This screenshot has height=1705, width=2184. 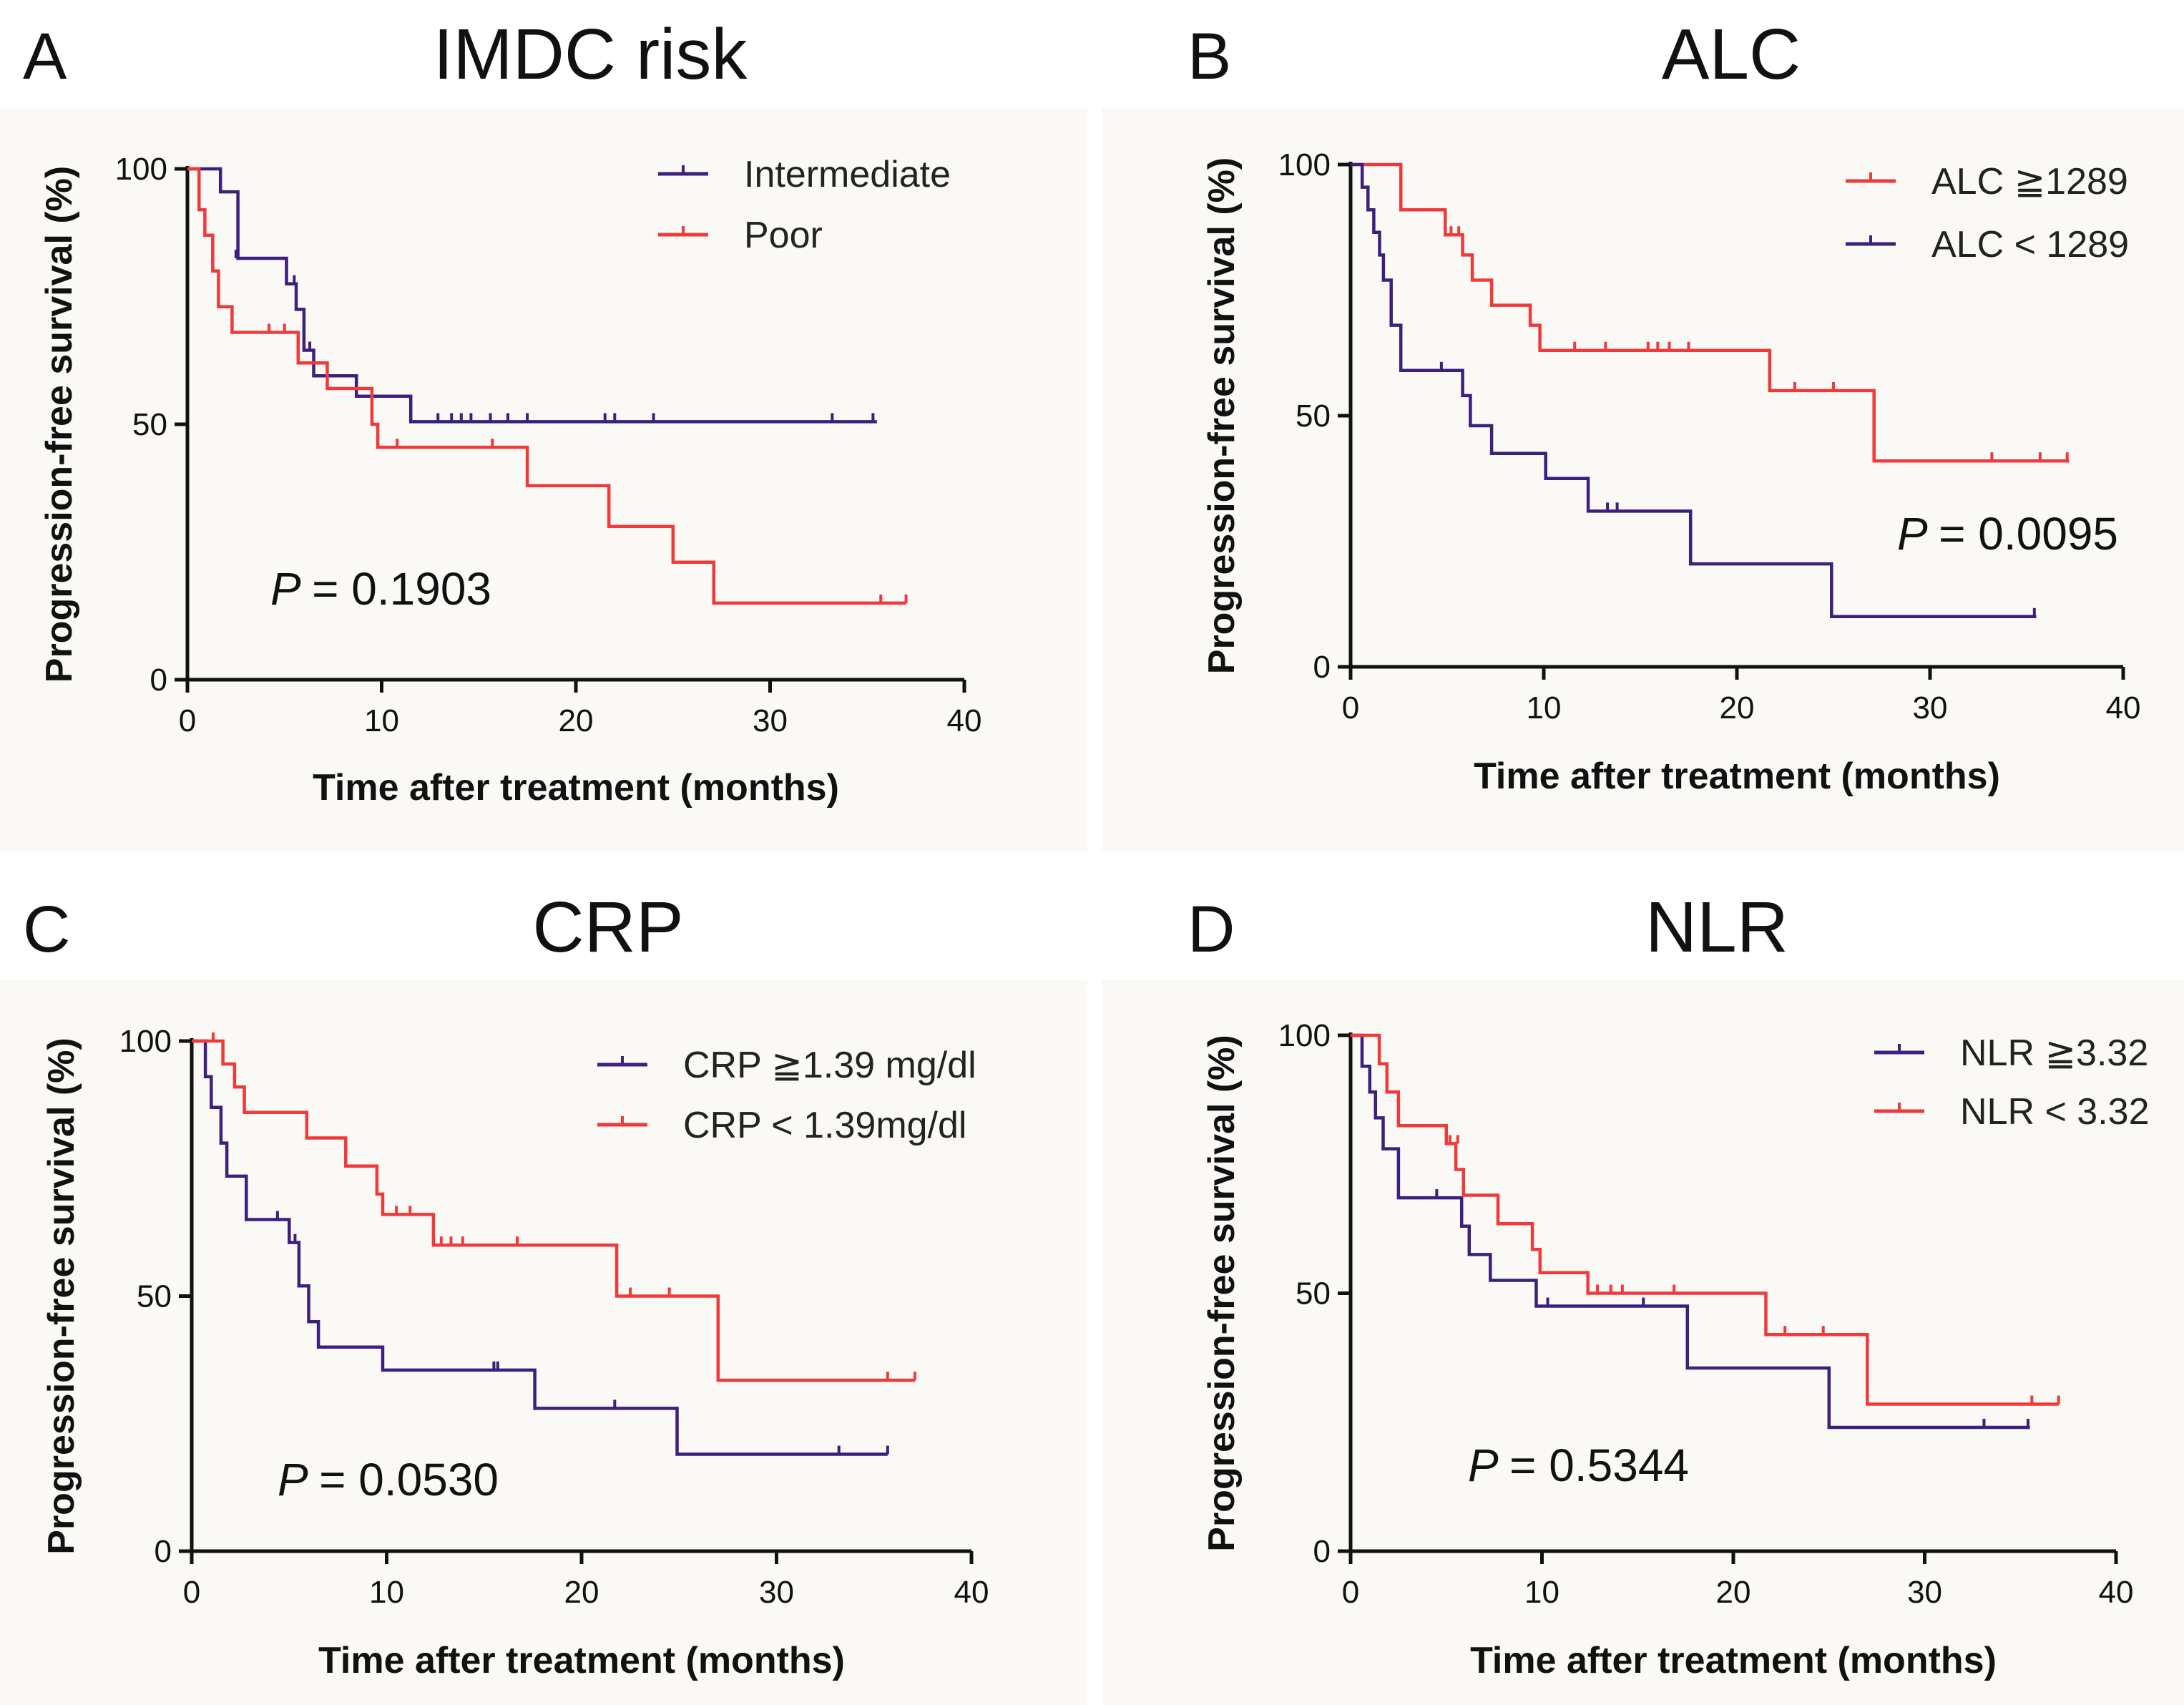 I want to click on p-value-number: = 0.5344, so click(x=1599, y=1466).